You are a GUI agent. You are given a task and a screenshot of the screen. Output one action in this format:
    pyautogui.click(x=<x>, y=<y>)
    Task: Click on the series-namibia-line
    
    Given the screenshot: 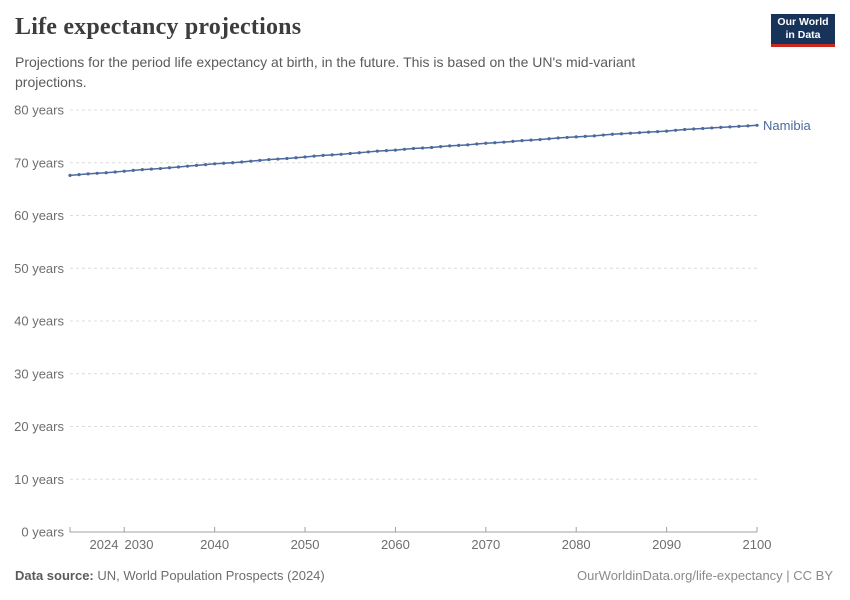 What is the action you would take?
    pyautogui.click(x=413, y=150)
    